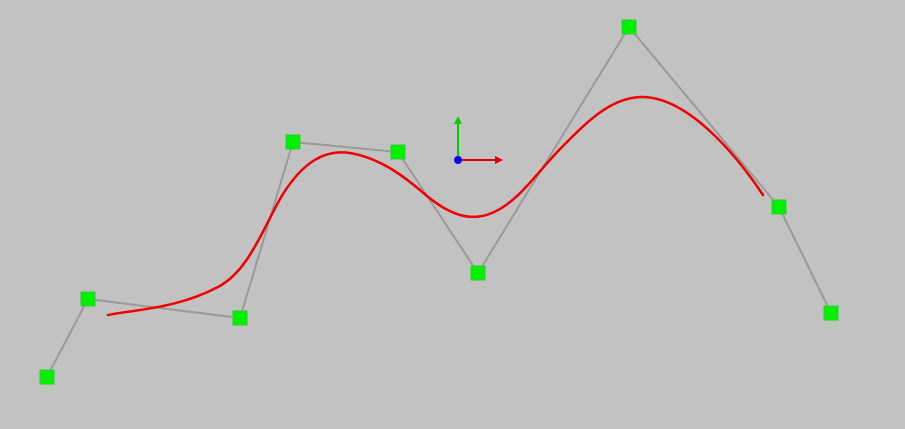  Describe the element at coordinates (499, 160) in the screenshot. I see `gizmo-x-arrow-icon` at that location.